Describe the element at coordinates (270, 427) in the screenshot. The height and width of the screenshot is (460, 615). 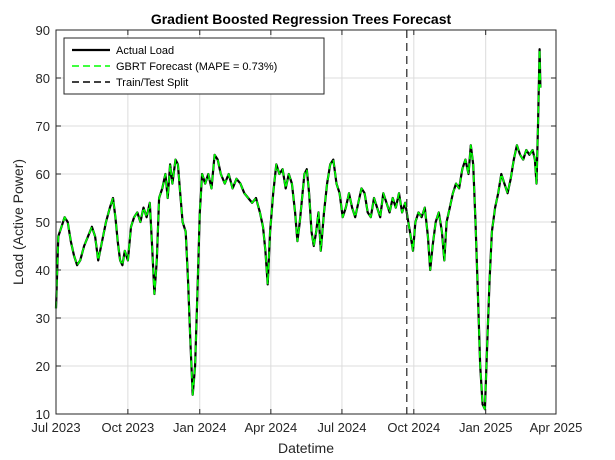
I see `x-tick-label: Apr 2024` at that location.